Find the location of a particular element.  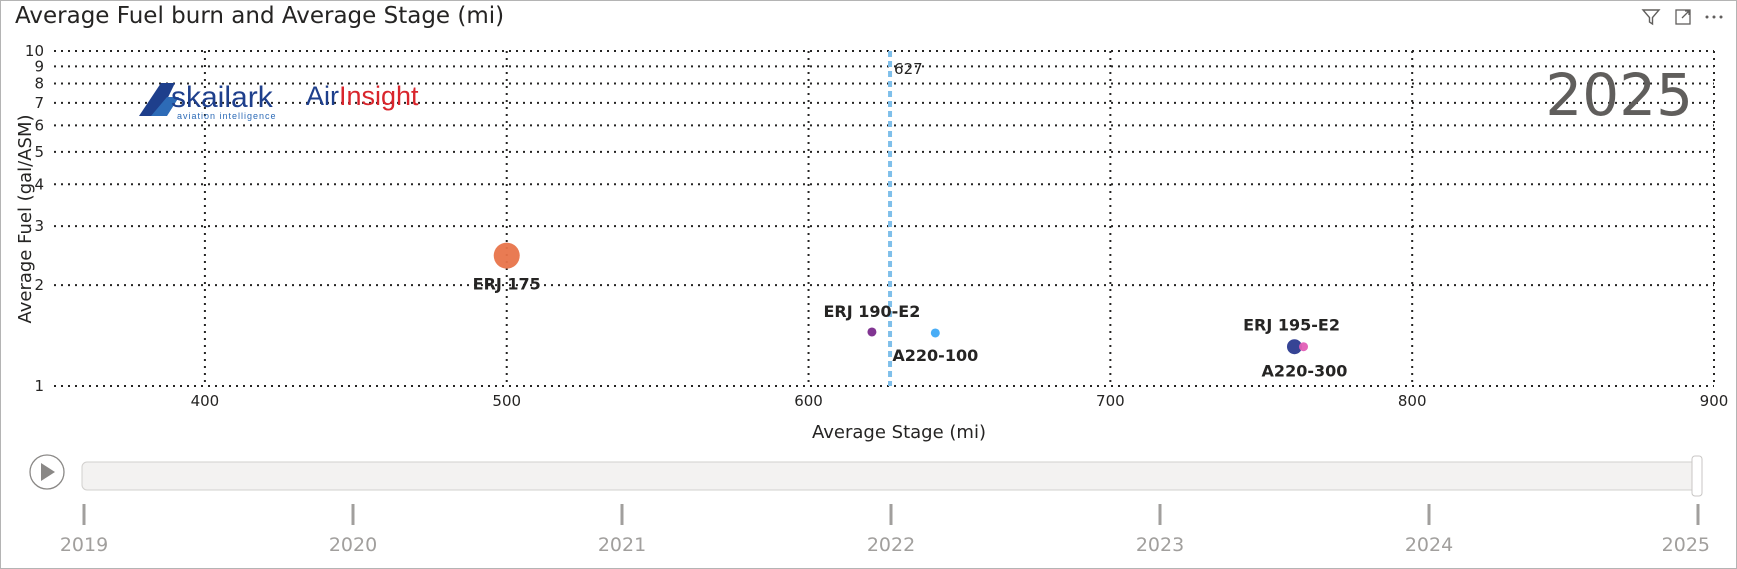

y-tick-label: 10 is located at coordinates (34, 51).